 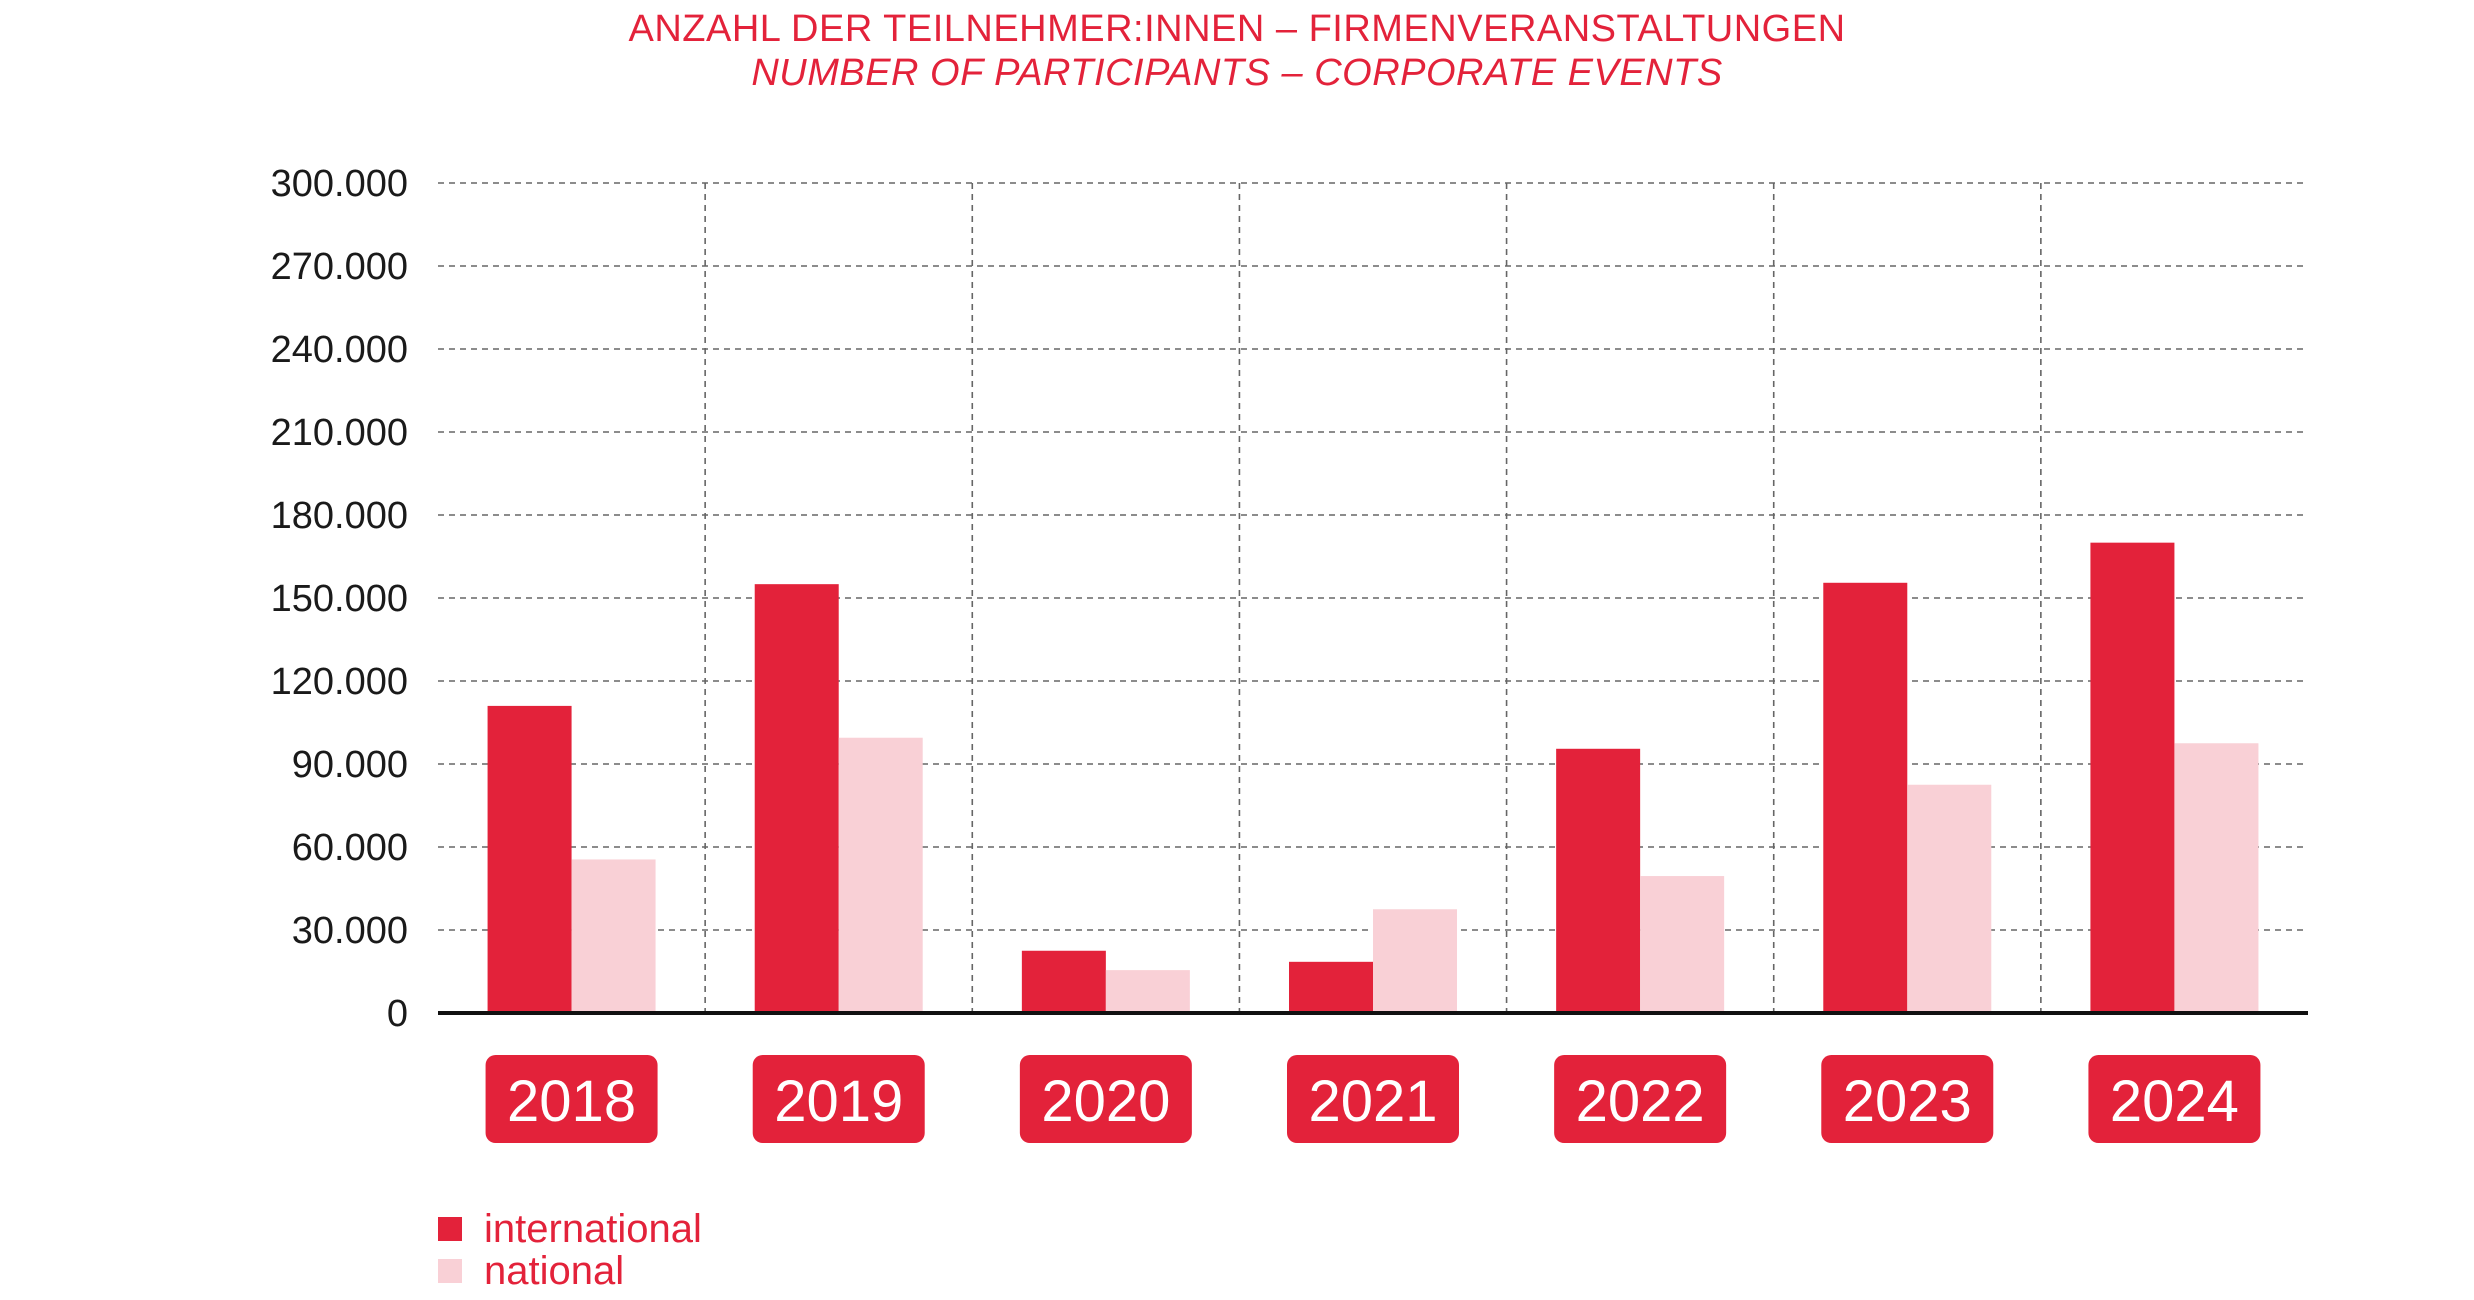 I want to click on x-tick-label: 2019, so click(x=838, y=1101).